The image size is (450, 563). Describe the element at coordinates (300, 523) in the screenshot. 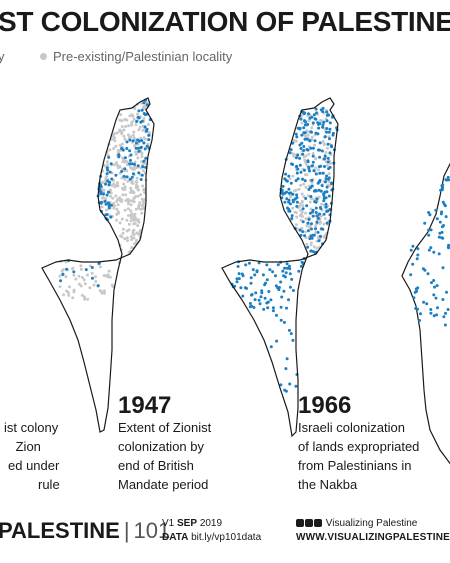

I see `instagram-icon` at that location.